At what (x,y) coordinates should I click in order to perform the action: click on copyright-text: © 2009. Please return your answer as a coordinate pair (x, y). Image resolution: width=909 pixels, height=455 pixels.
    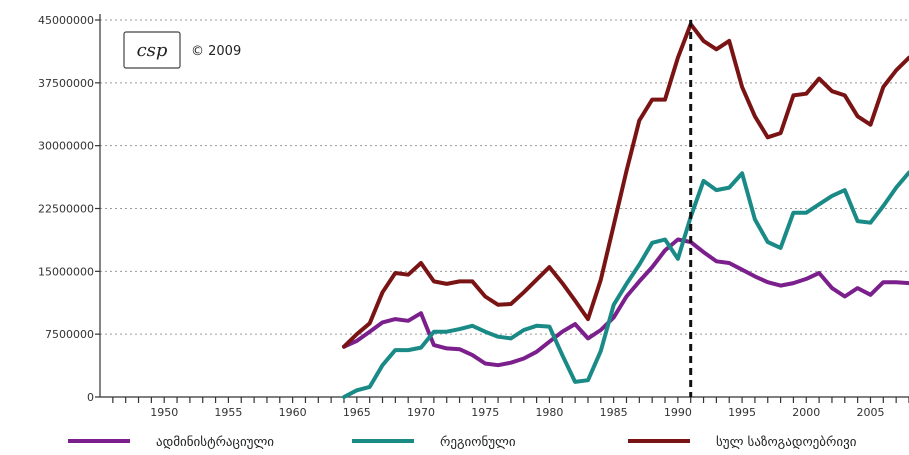
    Looking at the image, I should click on (216, 51).